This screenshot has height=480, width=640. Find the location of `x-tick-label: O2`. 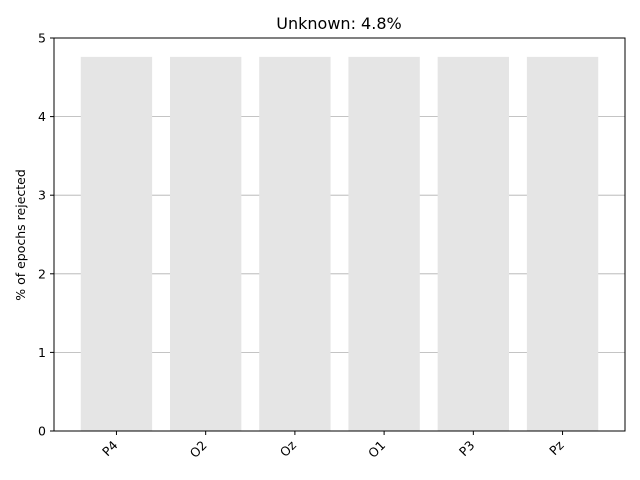

x-tick-label: O2 is located at coordinates (198, 449).